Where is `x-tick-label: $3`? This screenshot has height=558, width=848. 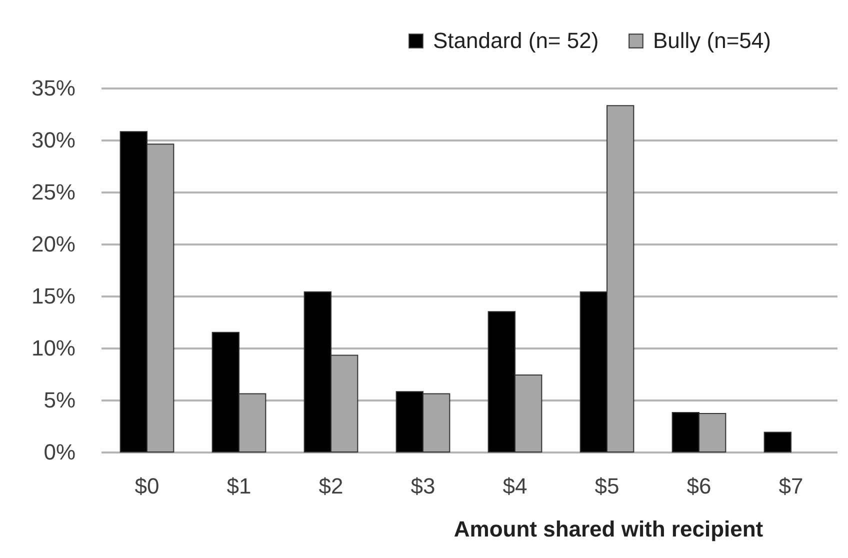
x-tick-label: $3 is located at coordinates (423, 486).